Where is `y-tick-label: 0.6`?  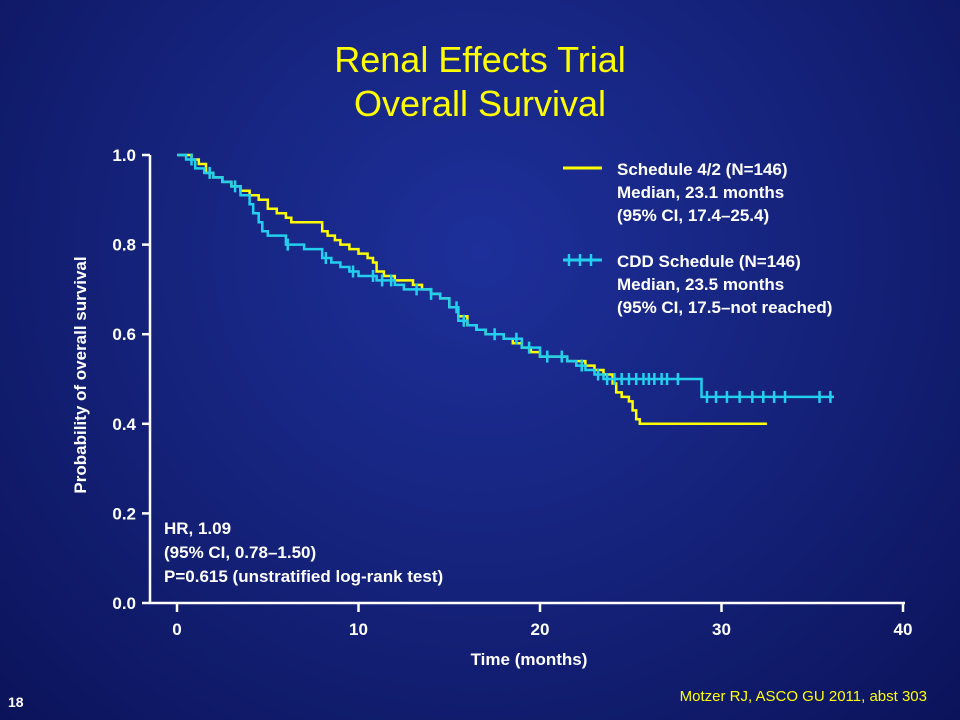
y-tick-label: 0.6 is located at coordinates (124, 334).